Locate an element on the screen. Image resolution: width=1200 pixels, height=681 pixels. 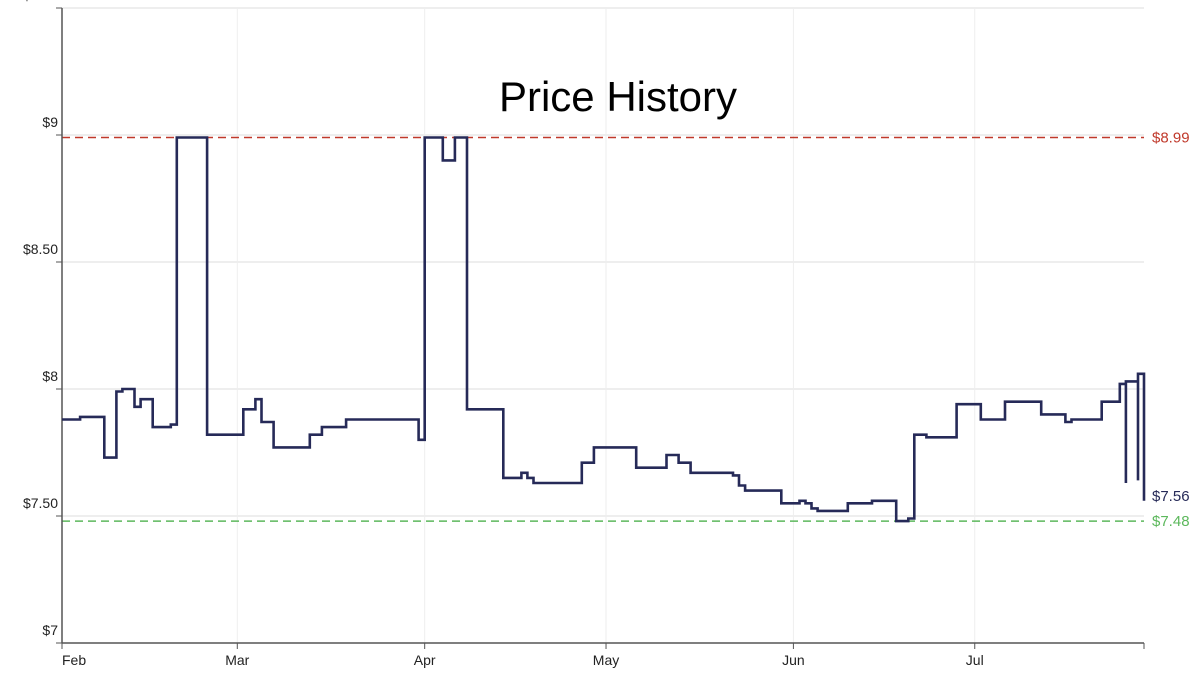
y-tick-label: $7 is located at coordinates (50, 630).